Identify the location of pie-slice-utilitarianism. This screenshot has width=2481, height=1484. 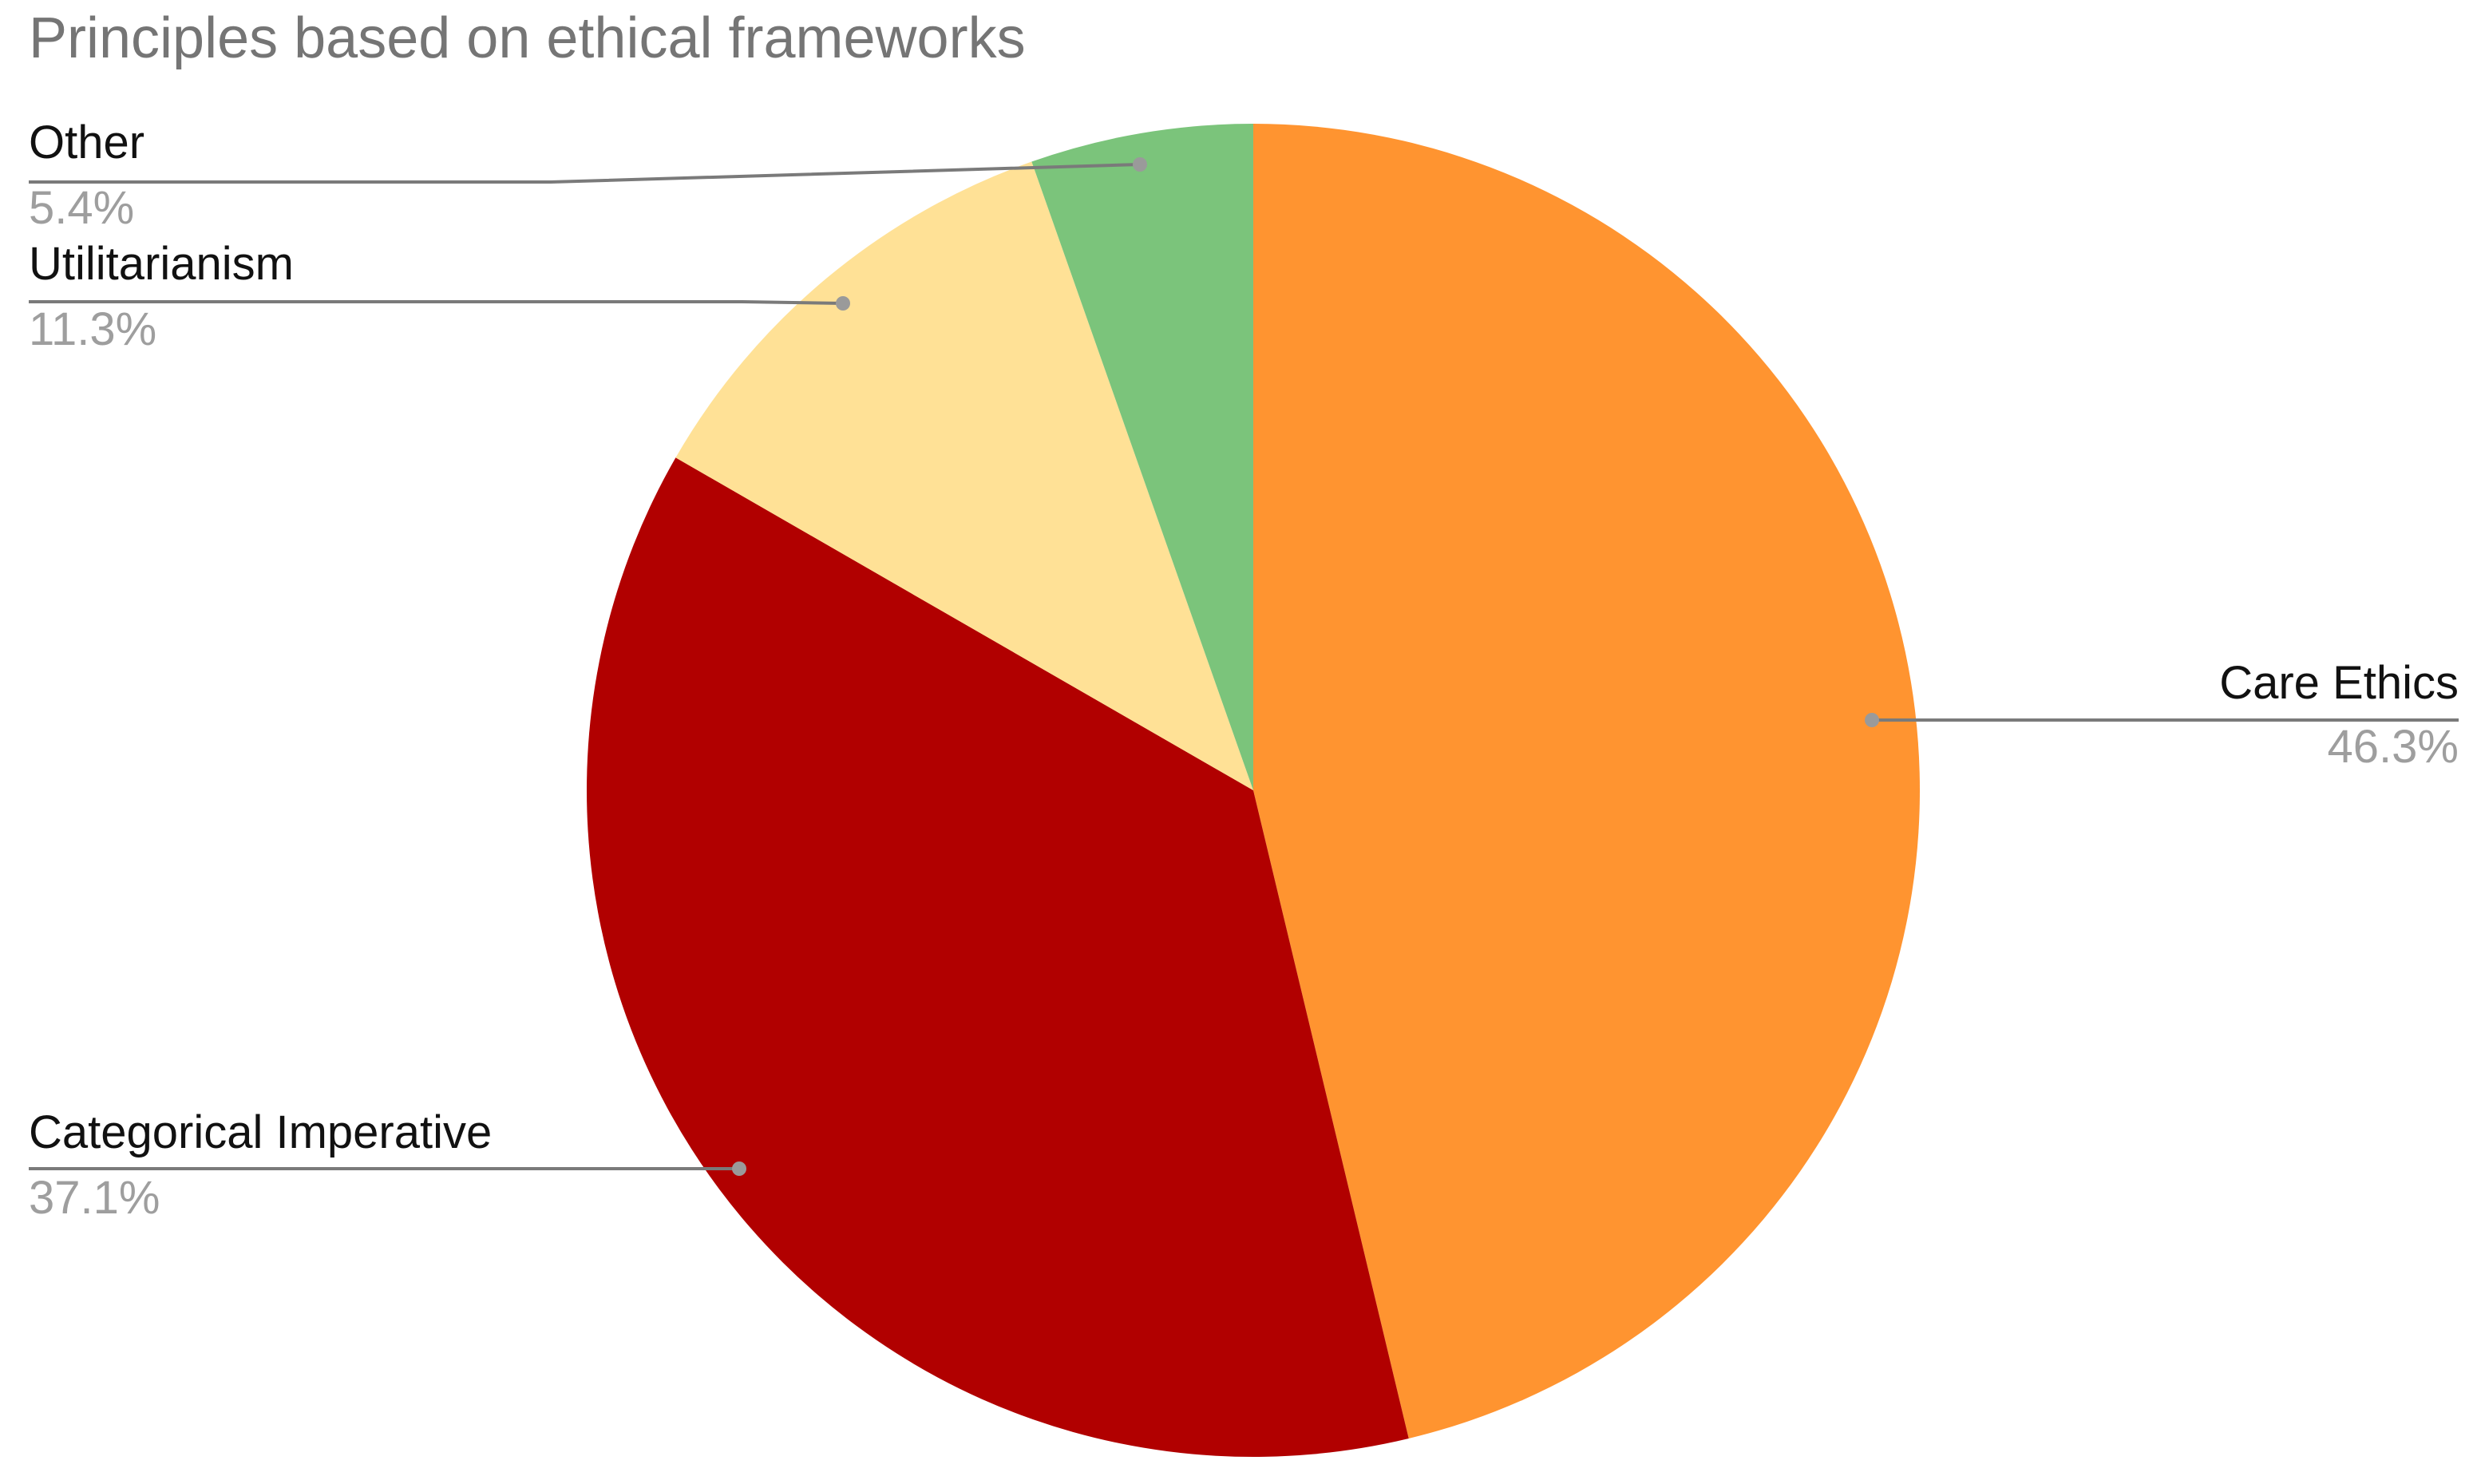
(964, 476).